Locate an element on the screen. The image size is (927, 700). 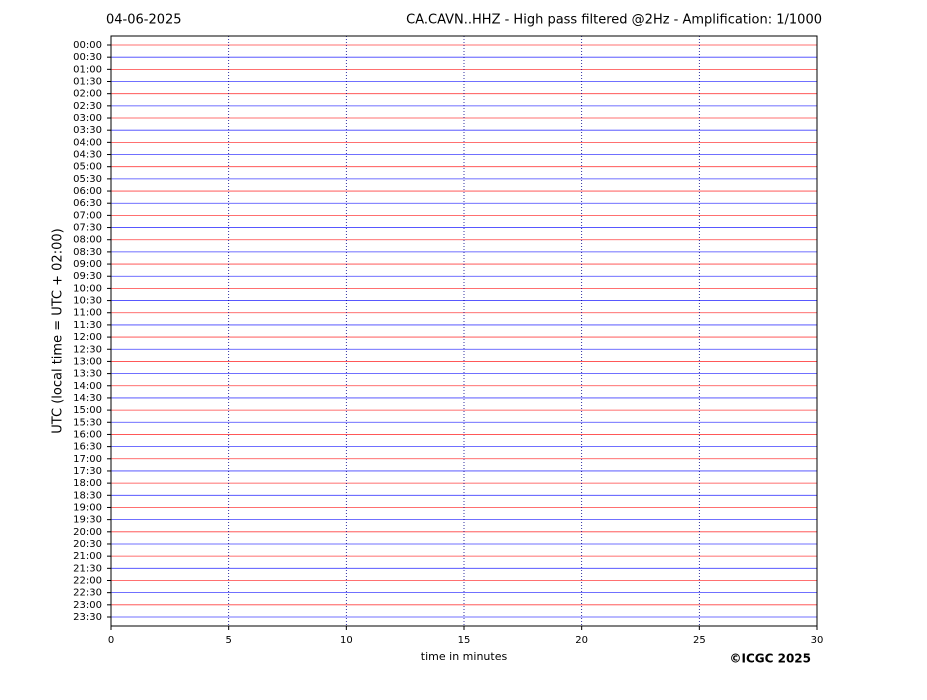
y-tick-label: 16:30 is located at coordinates (87, 447).